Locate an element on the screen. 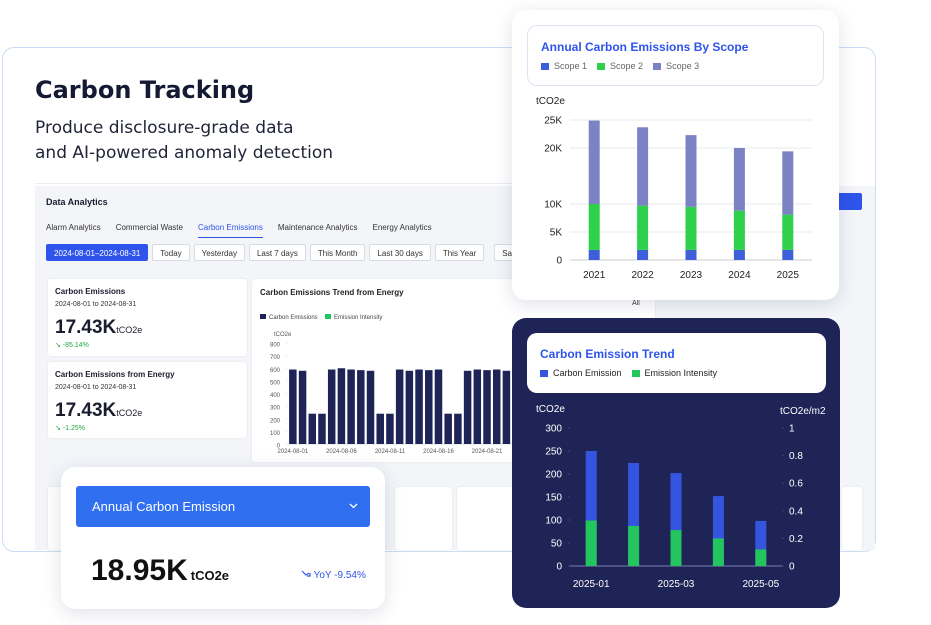  range-button: Today is located at coordinates (171, 252).